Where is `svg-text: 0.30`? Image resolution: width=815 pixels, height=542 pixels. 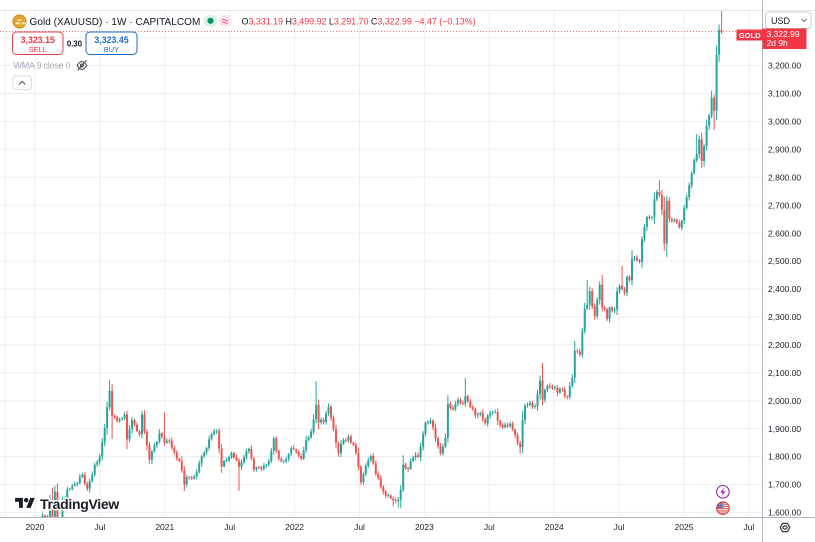
svg-text: 0.30 is located at coordinates (75, 43).